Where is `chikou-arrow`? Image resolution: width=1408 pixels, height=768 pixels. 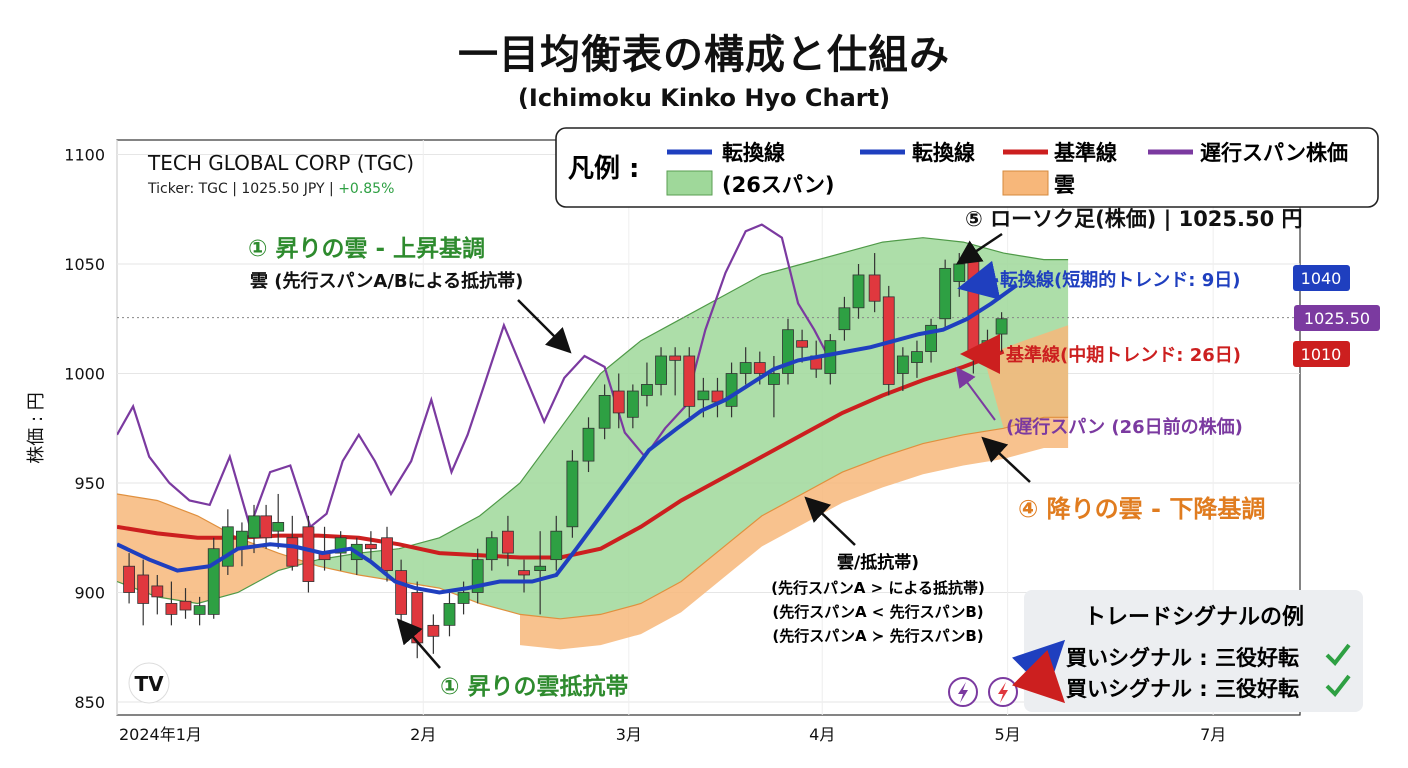
chikou-arrow is located at coordinates (975, 393).